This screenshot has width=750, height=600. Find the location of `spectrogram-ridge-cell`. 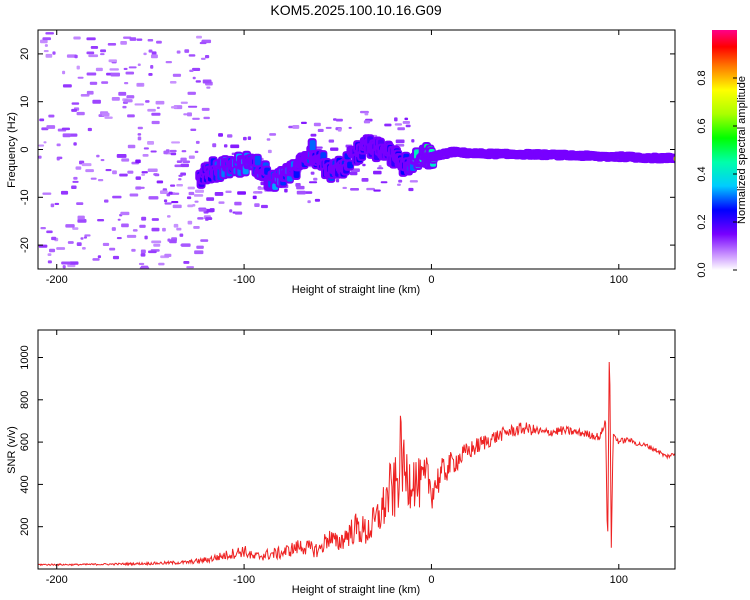

spectrogram-ridge-cell is located at coordinates (312, 145).